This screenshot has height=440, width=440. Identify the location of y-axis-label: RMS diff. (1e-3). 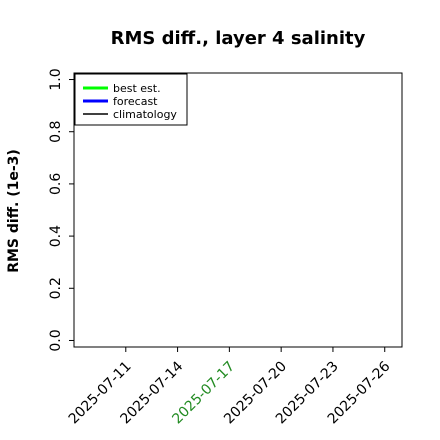
(14, 211).